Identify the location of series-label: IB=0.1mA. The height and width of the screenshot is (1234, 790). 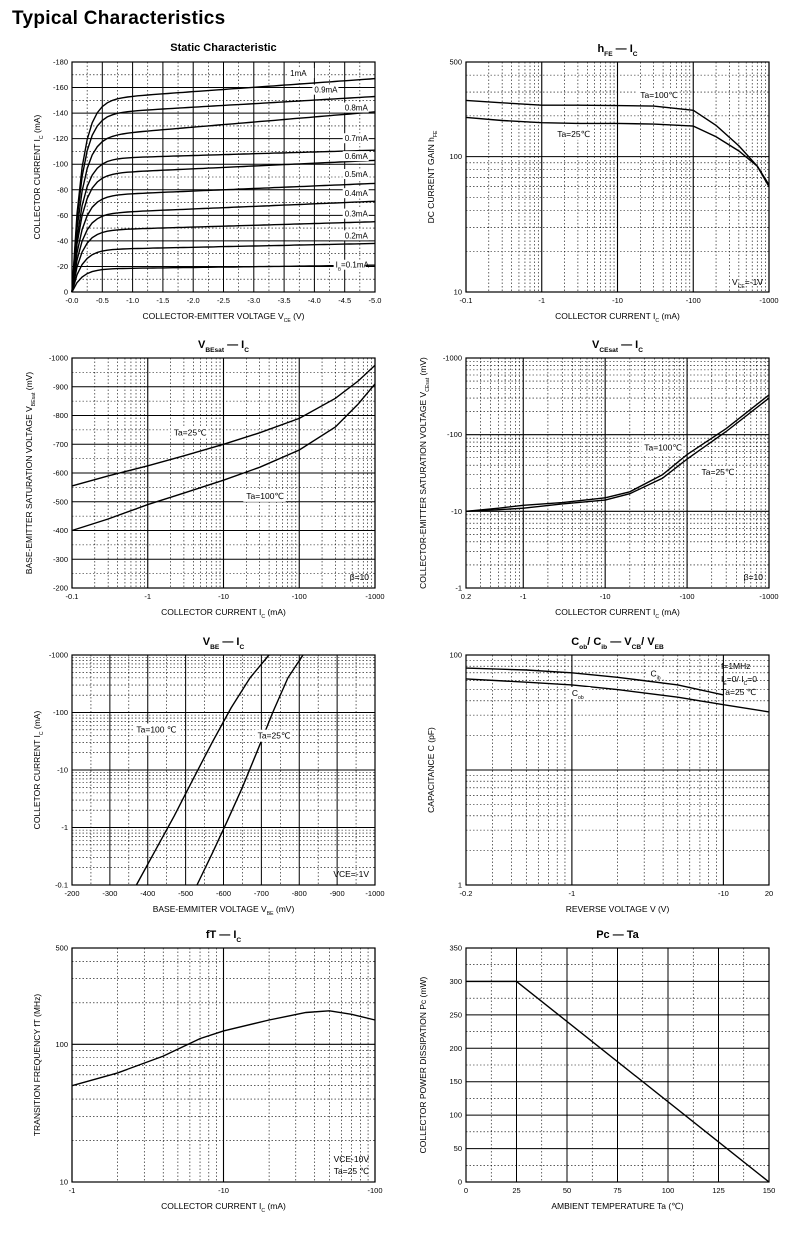
(353, 267).